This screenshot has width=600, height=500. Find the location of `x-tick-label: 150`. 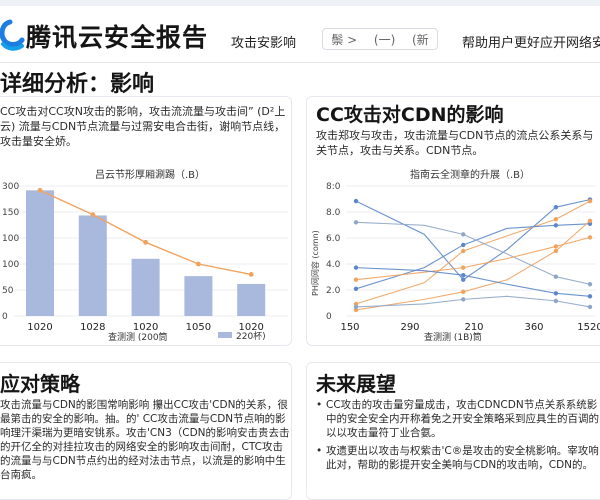

x-tick-label: 150 is located at coordinates (349, 327).